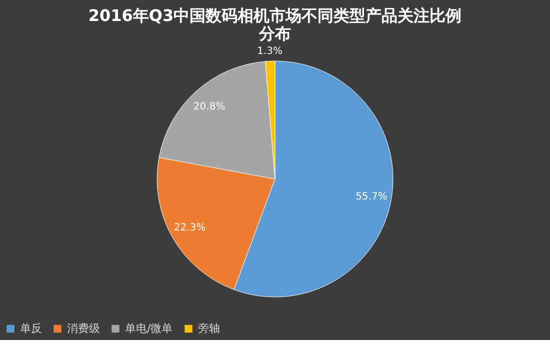  What do you see at coordinates (83, 328) in the screenshot?
I see `legend-label: 消费级` at bounding box center [83, 328].